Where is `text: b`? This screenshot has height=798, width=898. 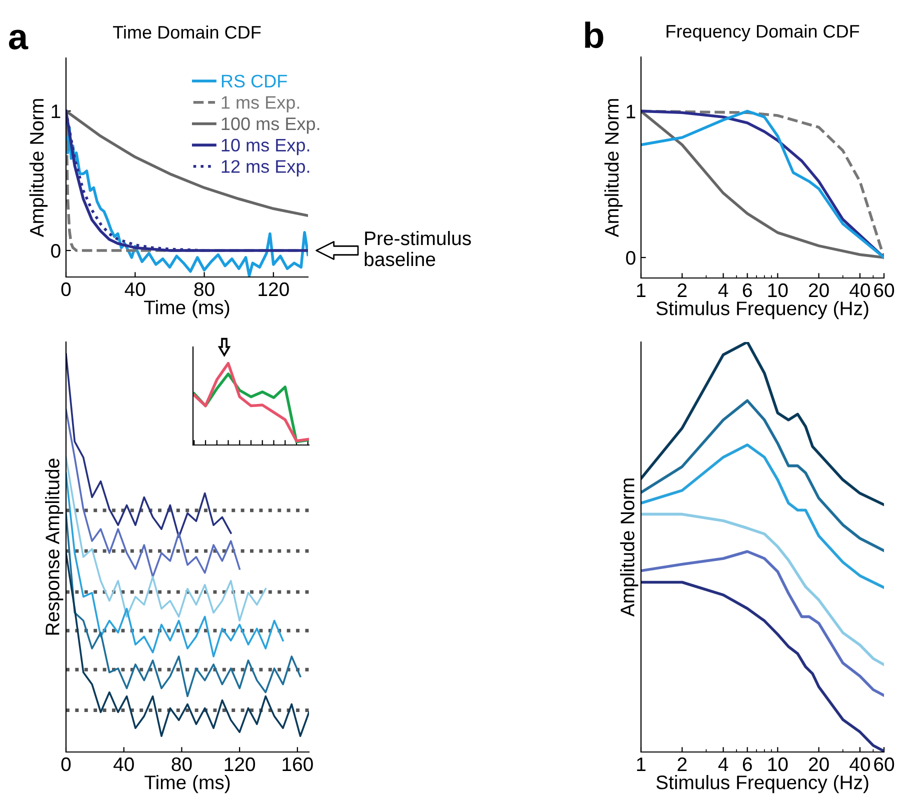 text: b is located at coordinates (594, 35).